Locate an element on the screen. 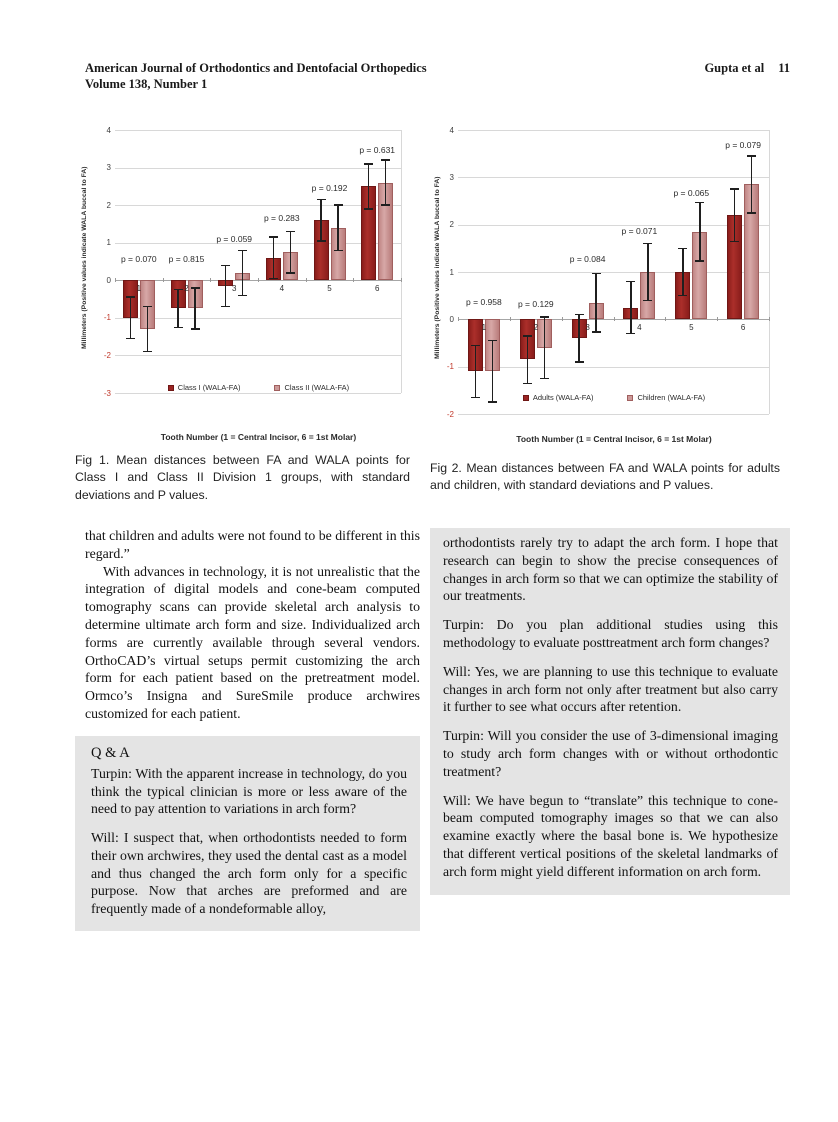 The height and width of the screenshot is (1122, 838). legend-label: Class I (WALA-FA) is located at coordinates (209, 387).